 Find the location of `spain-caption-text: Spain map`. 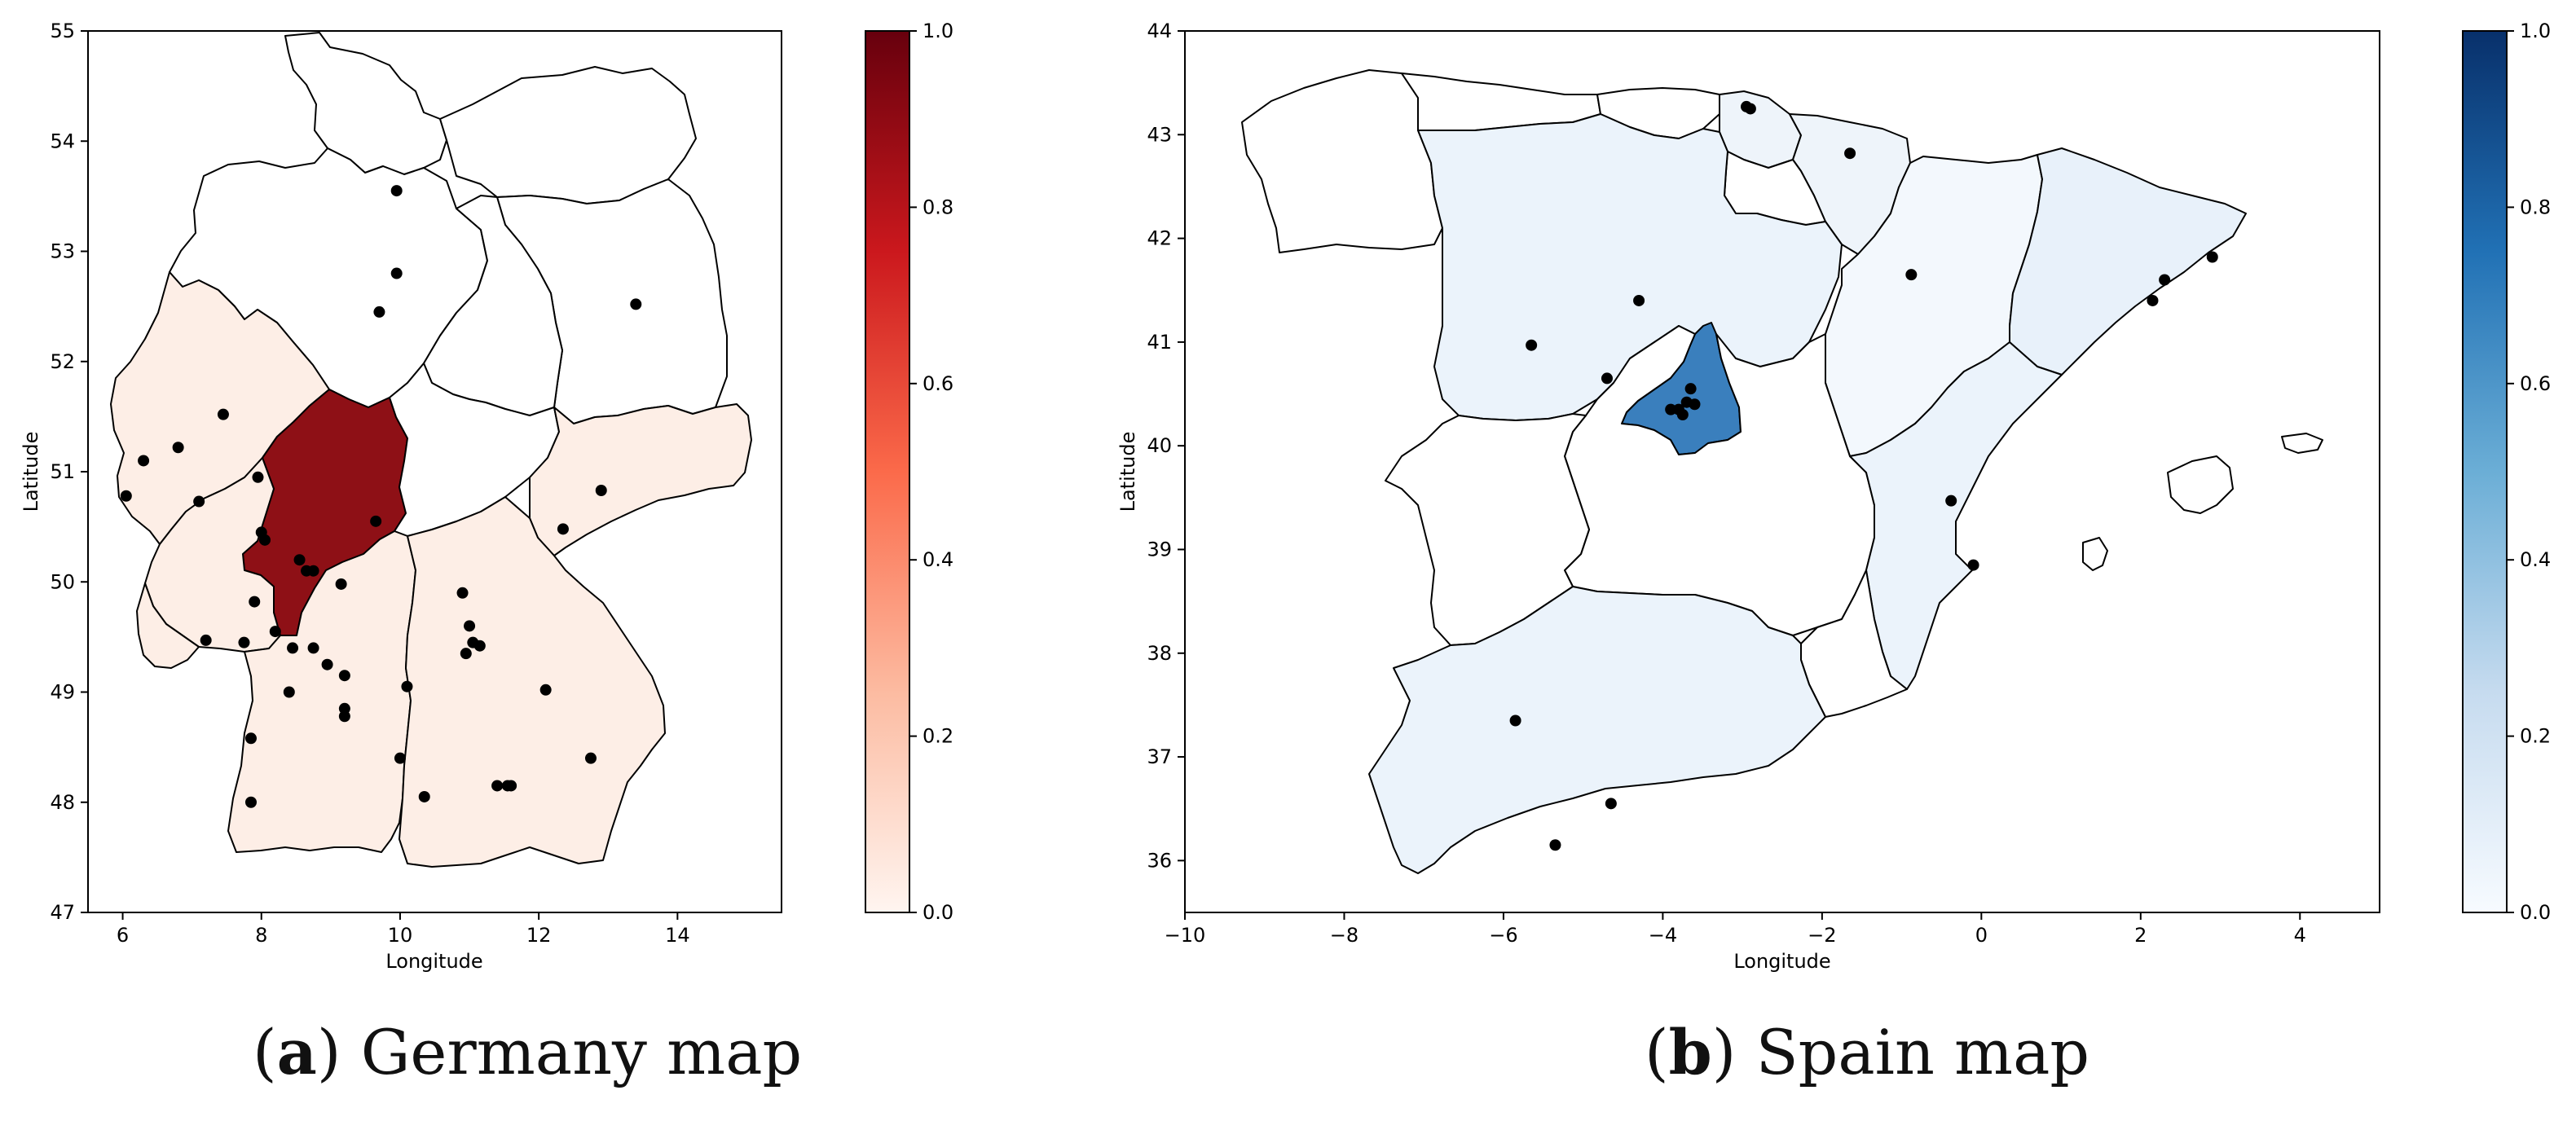

spain-caption-text: Spain map is located at coordinates (1923, 1052).